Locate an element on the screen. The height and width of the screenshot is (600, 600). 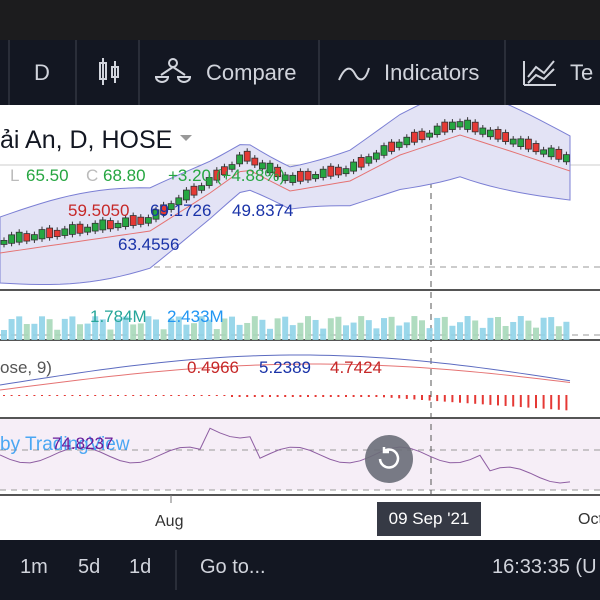
macd-hist: 0.4966 is located at coordinates (213, 367).